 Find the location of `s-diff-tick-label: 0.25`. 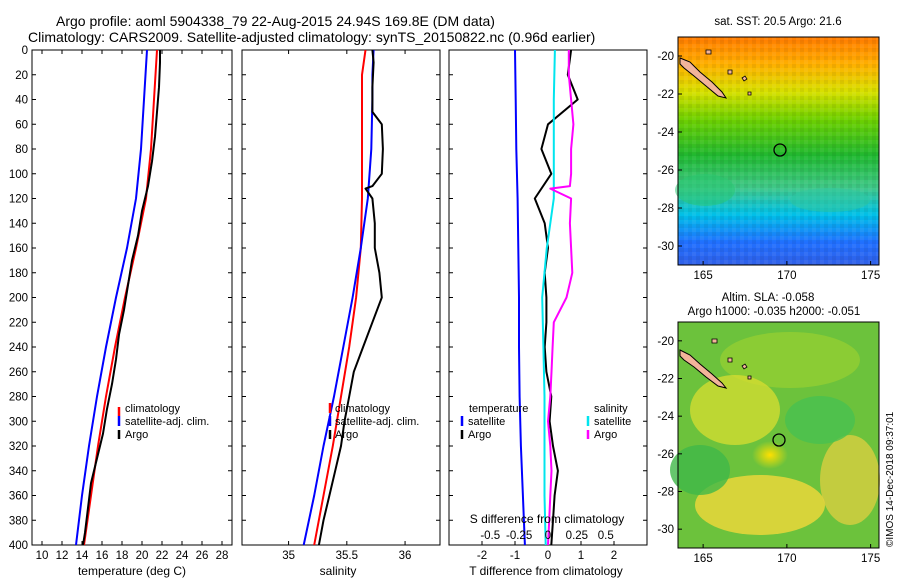

s-diff-tick-label: 0.25 is located at coordinates (577, 536).